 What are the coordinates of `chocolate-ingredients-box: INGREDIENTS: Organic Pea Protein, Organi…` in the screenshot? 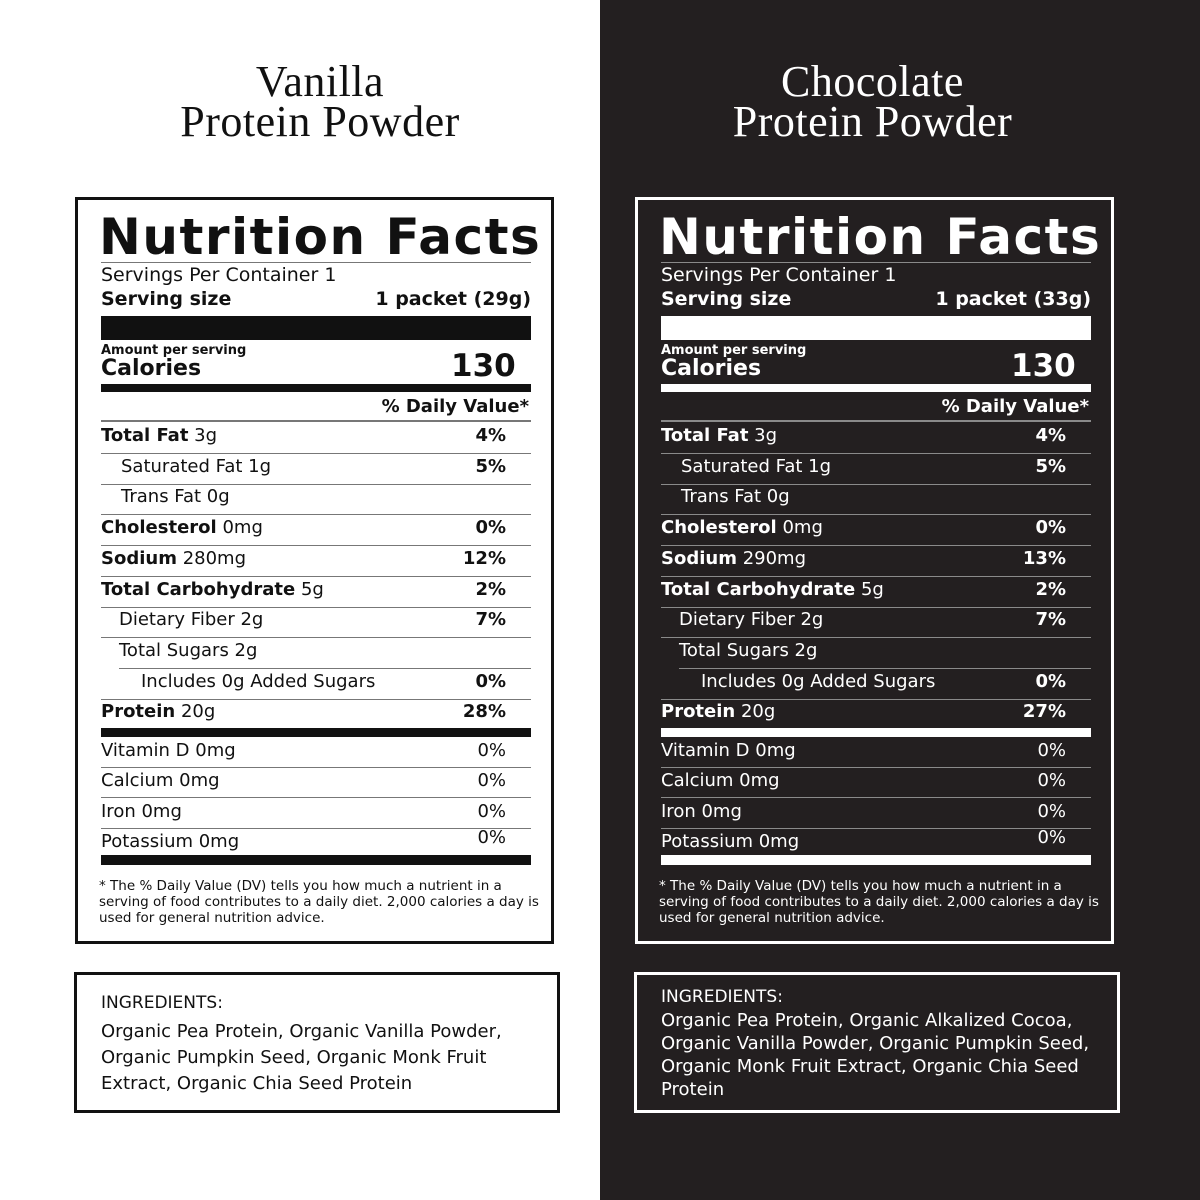 It's located at (877, 1042).